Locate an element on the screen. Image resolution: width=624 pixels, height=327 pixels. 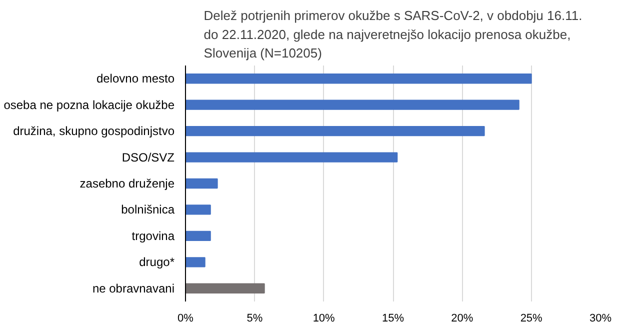
y-tick-label: bolnišnica is located at coordinates (148, 209).